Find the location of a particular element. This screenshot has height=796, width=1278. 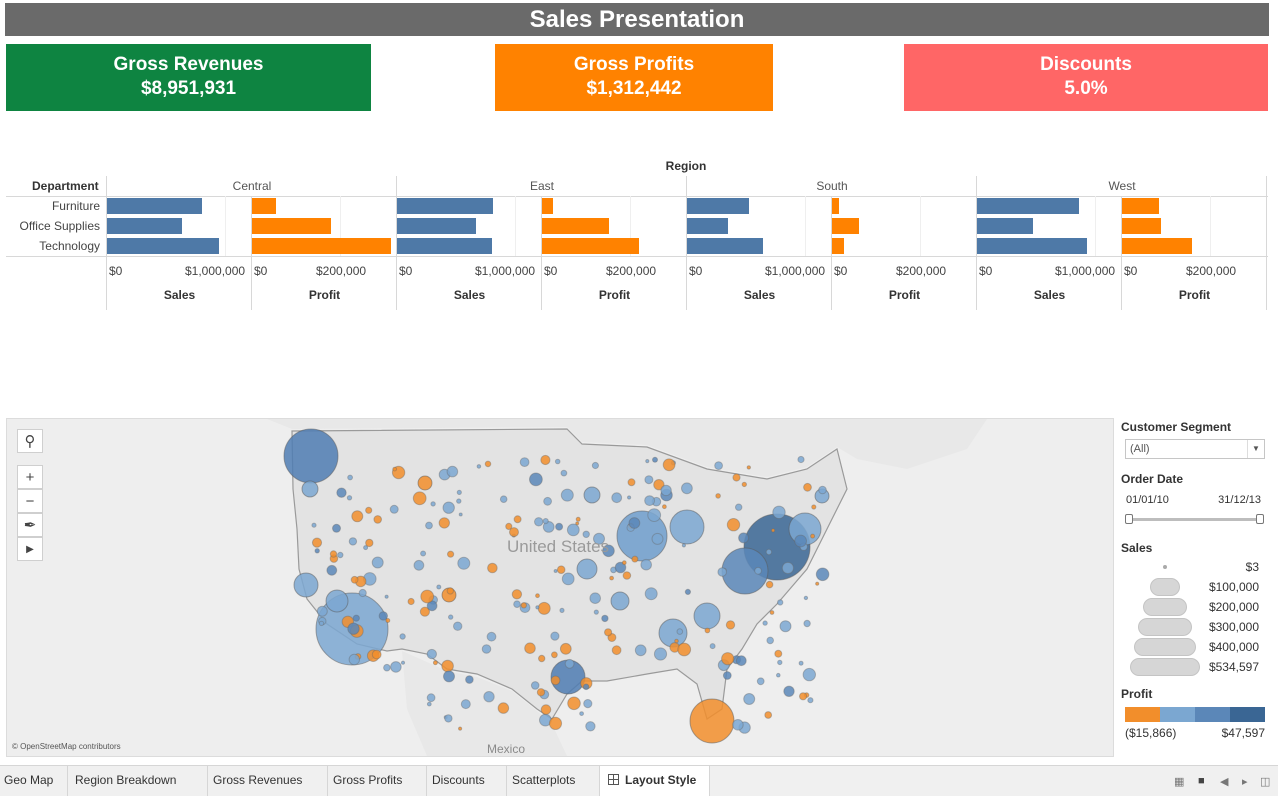

date-slider-start-handle is located at coordinates (1129, 519).